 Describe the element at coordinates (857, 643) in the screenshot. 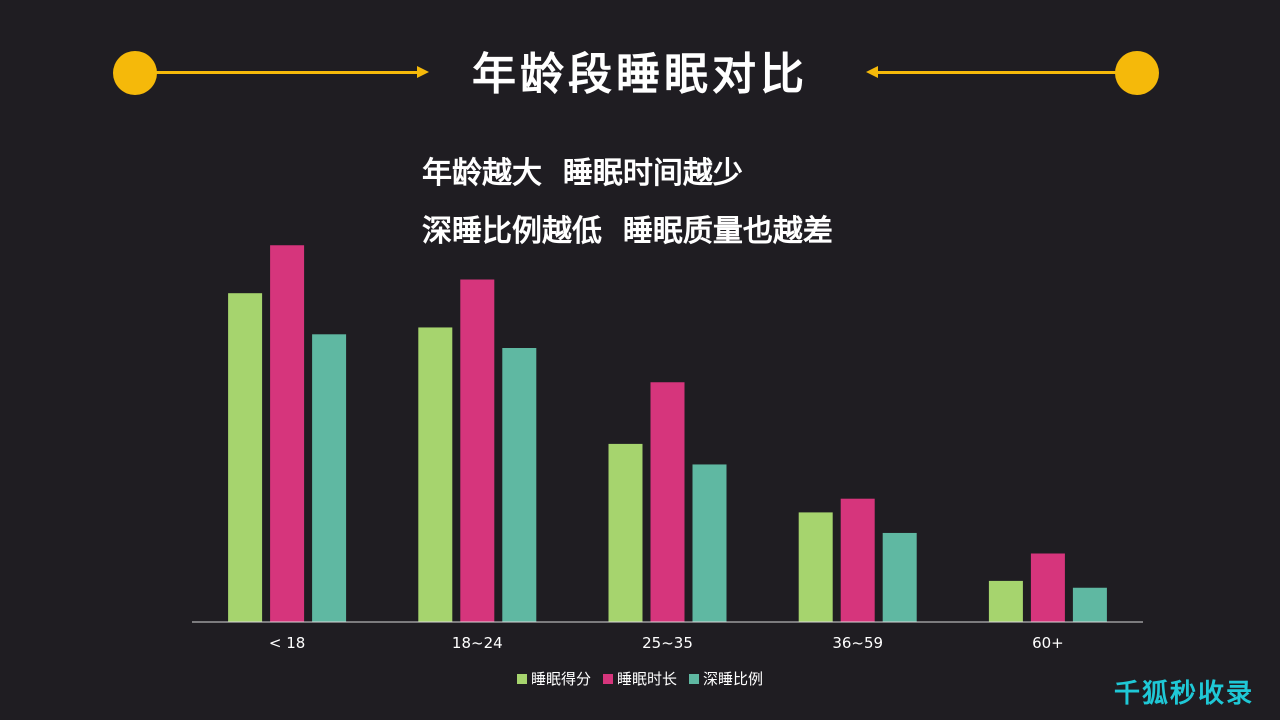

I see `x-tick-label: 36~59` at that location.